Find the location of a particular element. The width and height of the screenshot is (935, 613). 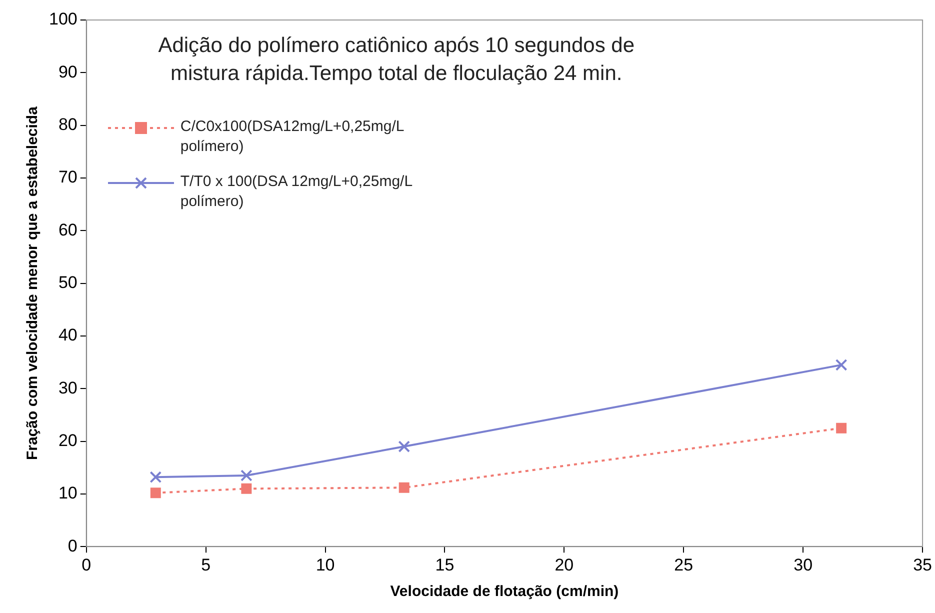

x-axis-title: Velocidade de flotação (cm/min) is located at coordinates (504, 591).